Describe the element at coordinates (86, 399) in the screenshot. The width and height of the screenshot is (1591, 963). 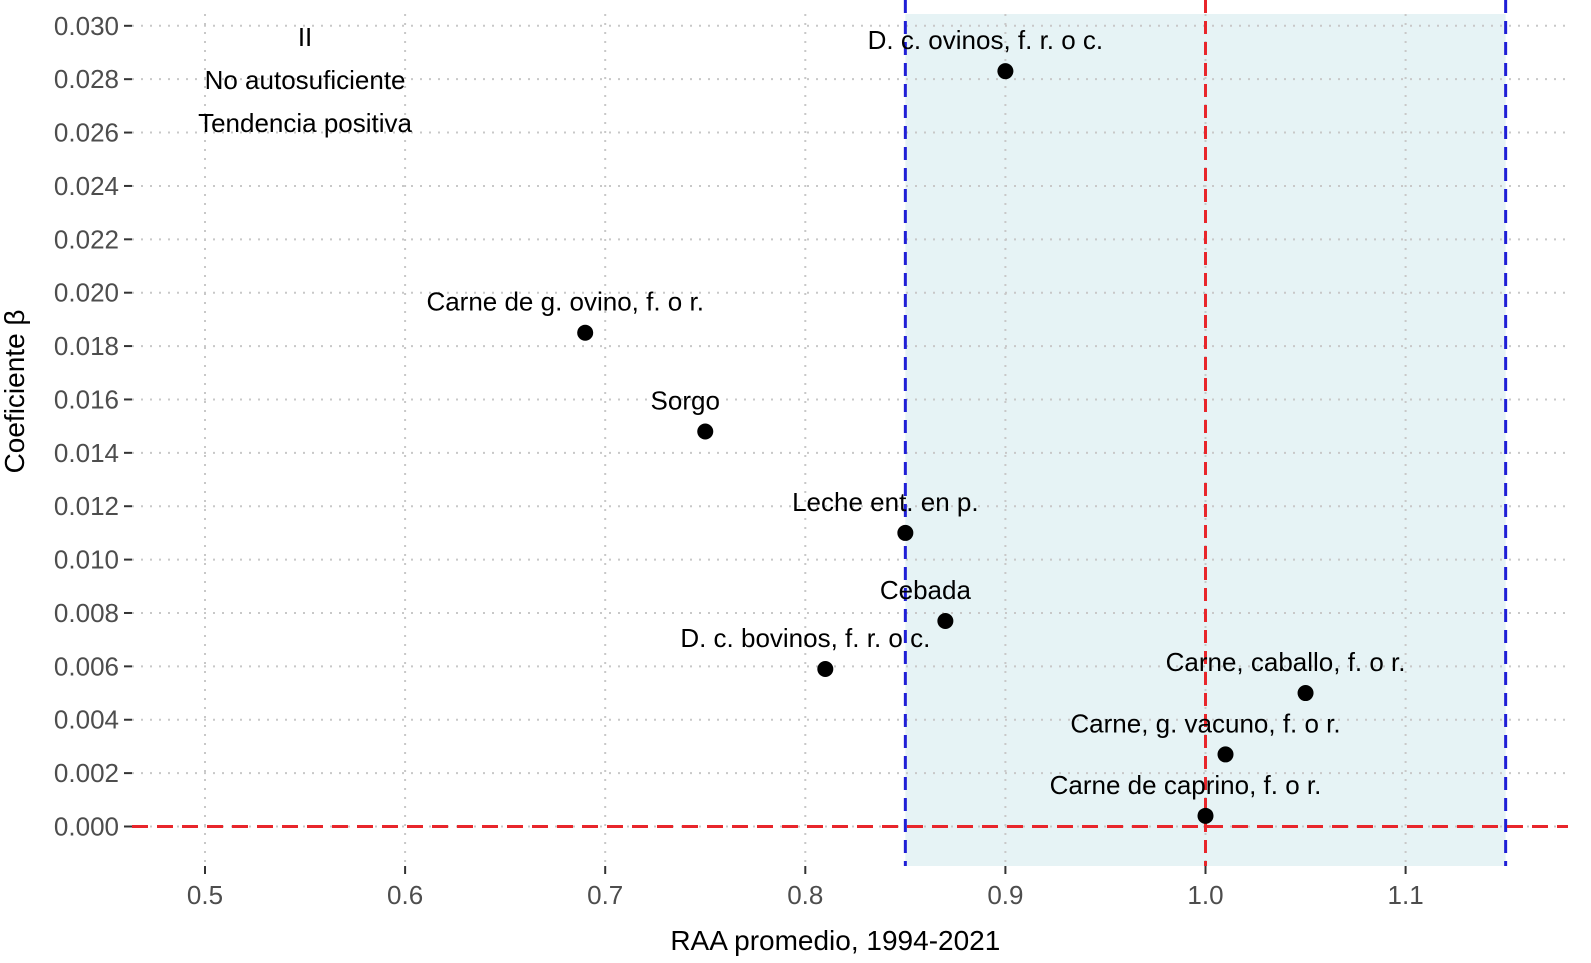
I see `y-tick-label: 0.016` at that location.